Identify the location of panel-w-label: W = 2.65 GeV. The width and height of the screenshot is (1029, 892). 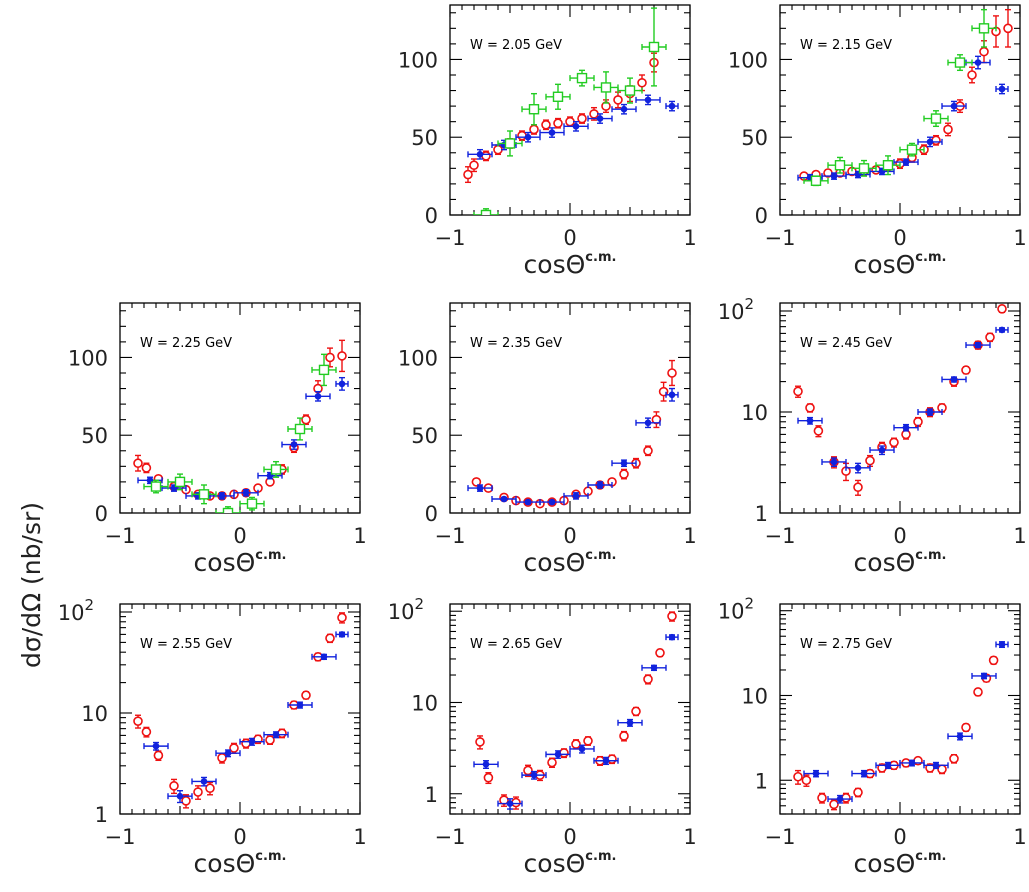
(516, 644).